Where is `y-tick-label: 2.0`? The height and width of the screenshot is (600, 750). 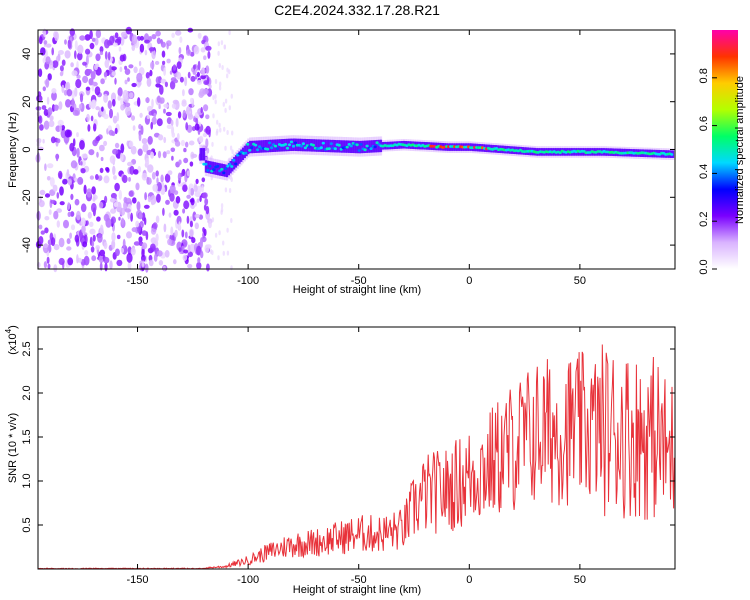 y-tick-label: 2.0 is located at coordinates (27, 392).